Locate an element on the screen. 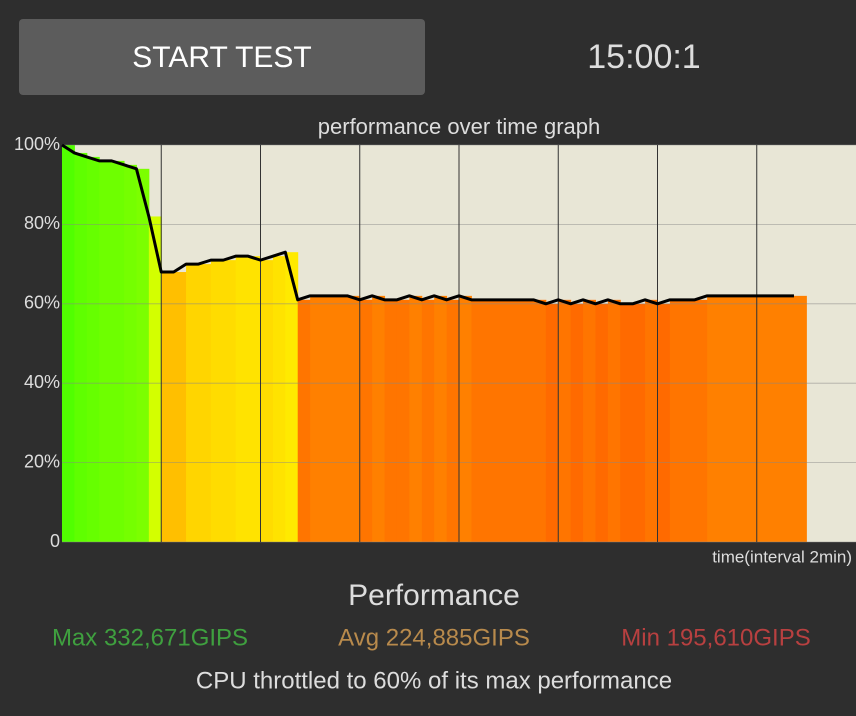 This screenshot has width=856, height=716. y-tick-label: 60% is located at coordinates (42, 303).